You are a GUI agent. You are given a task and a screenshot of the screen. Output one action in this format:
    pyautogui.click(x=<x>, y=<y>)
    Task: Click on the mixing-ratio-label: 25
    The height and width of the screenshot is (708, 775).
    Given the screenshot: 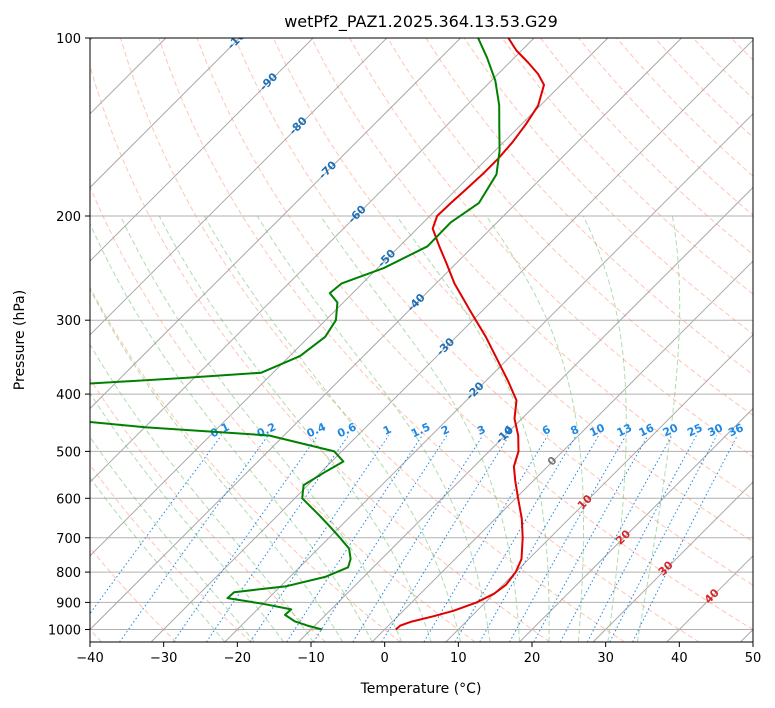 What is the action you would take?
    pyautogui.click(x=694, y=430)
    